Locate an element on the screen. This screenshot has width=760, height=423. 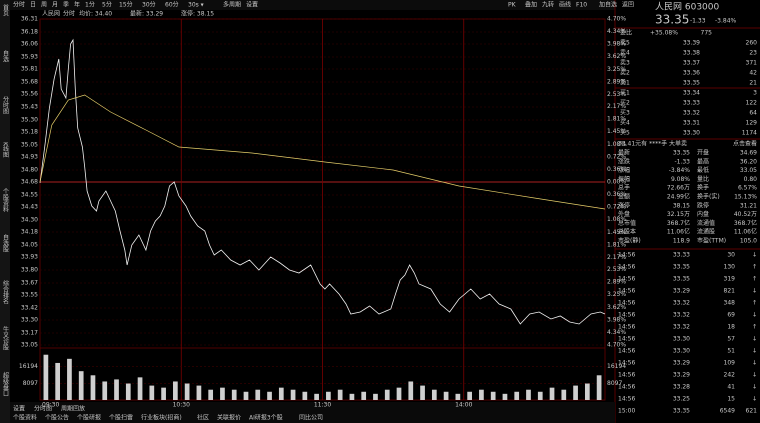
book-volume: 371 is located at coordinates (752, 63).